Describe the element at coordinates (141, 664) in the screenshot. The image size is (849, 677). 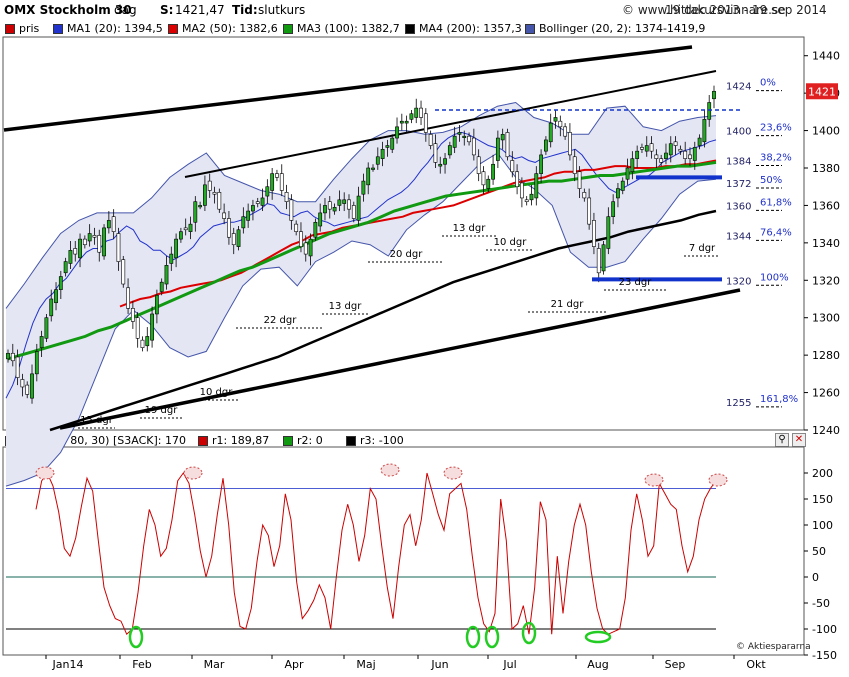
I see `x-tick-label: Feb` at that location.